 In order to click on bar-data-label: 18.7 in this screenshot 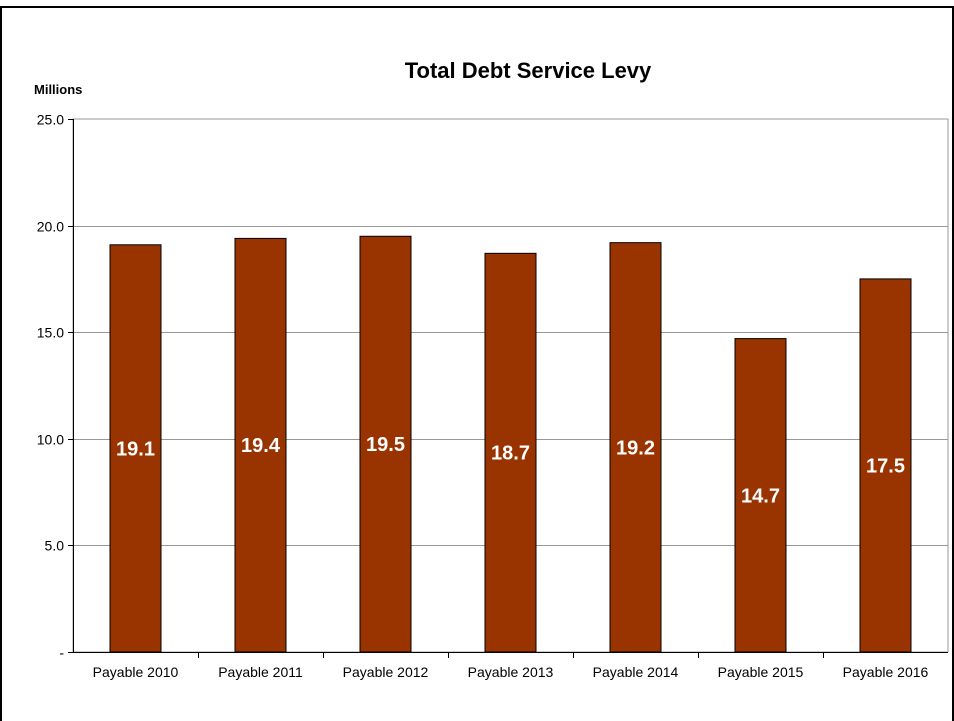, I will do `click(510, 454)`.